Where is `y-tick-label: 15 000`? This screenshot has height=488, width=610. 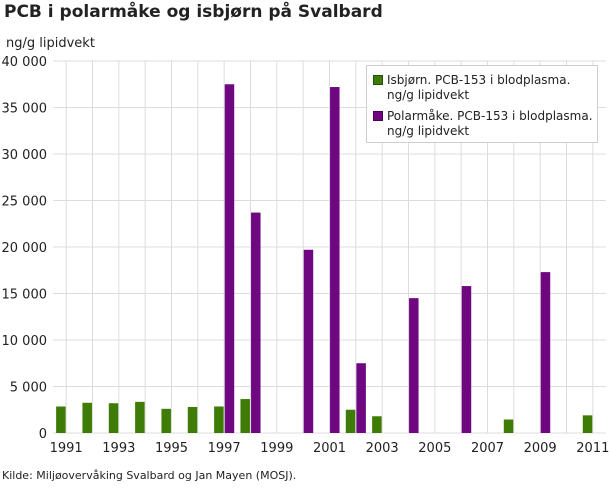
y-tick-label: 15 000 is located at coordinates (25, 295).